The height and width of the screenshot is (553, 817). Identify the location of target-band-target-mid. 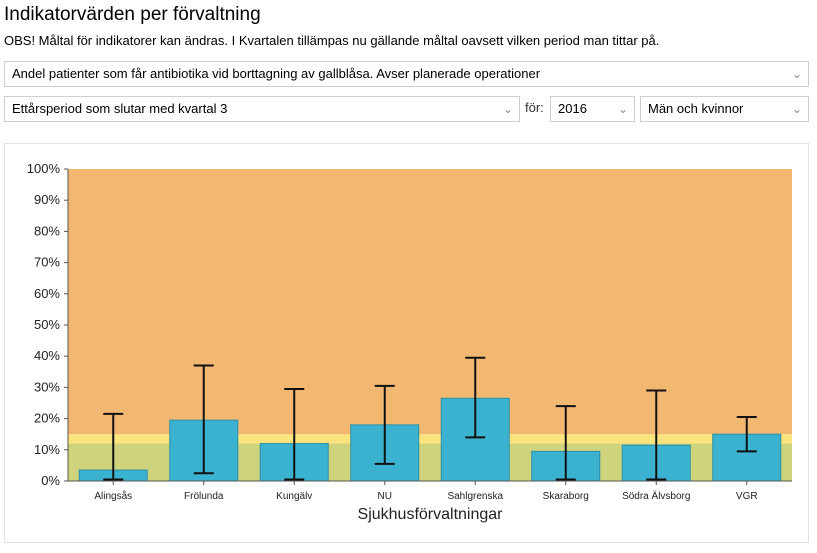
(430, 439).